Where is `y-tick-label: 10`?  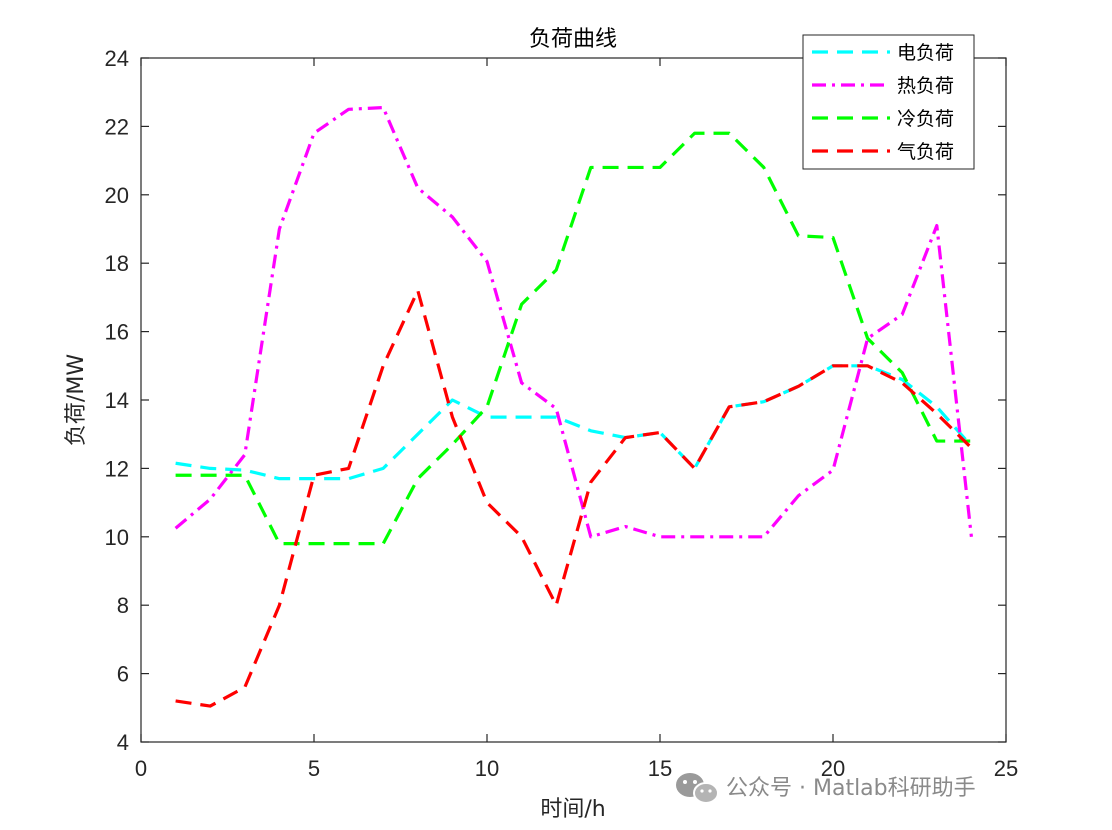 y-tick-label: 10 is located at coordinates (117, 537).